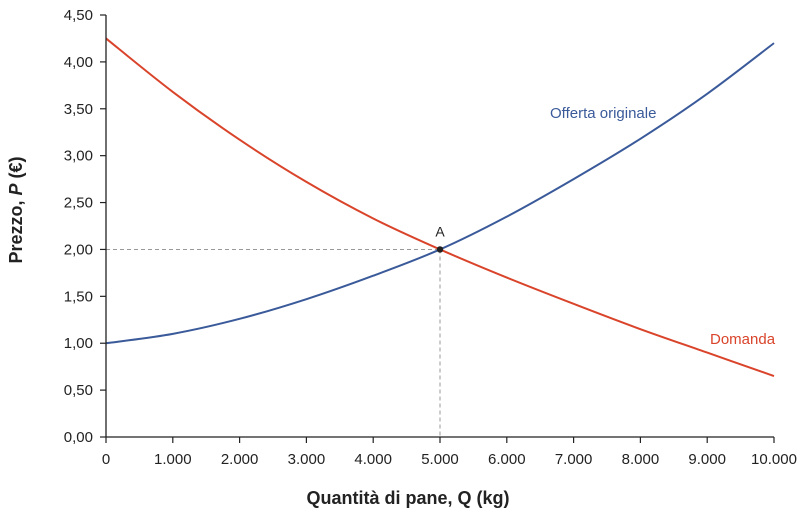  I want to click on y-tick-label: 1,50, so click(78, 296).